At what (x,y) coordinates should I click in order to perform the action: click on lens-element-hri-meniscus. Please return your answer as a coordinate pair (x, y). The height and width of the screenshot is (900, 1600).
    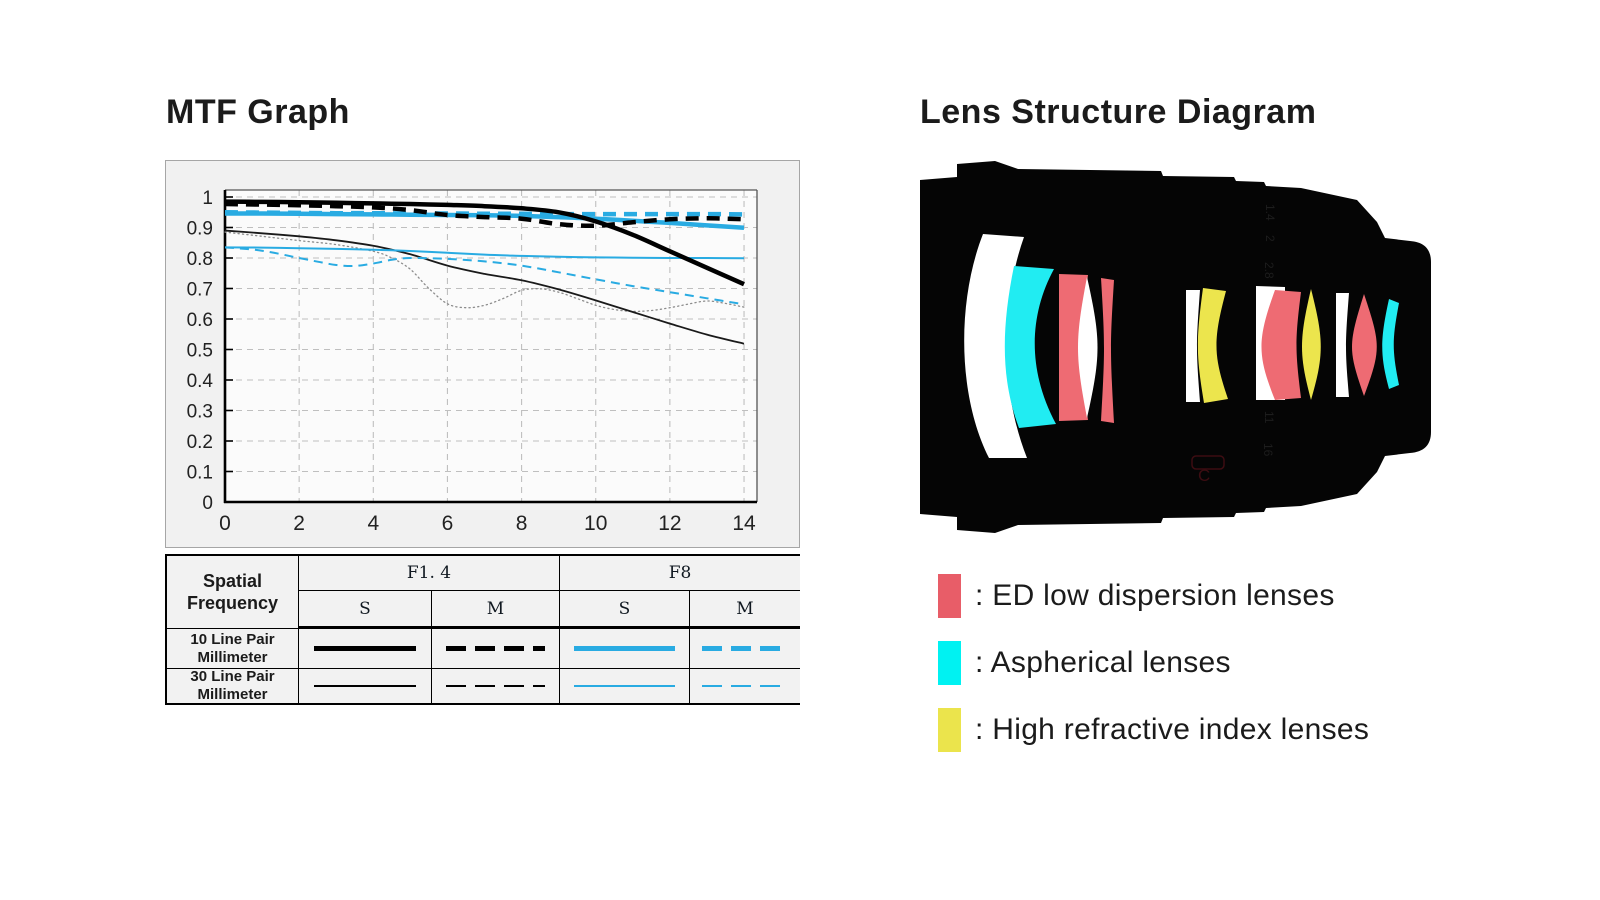
    Looking at the image, I should click on (1212, 345).